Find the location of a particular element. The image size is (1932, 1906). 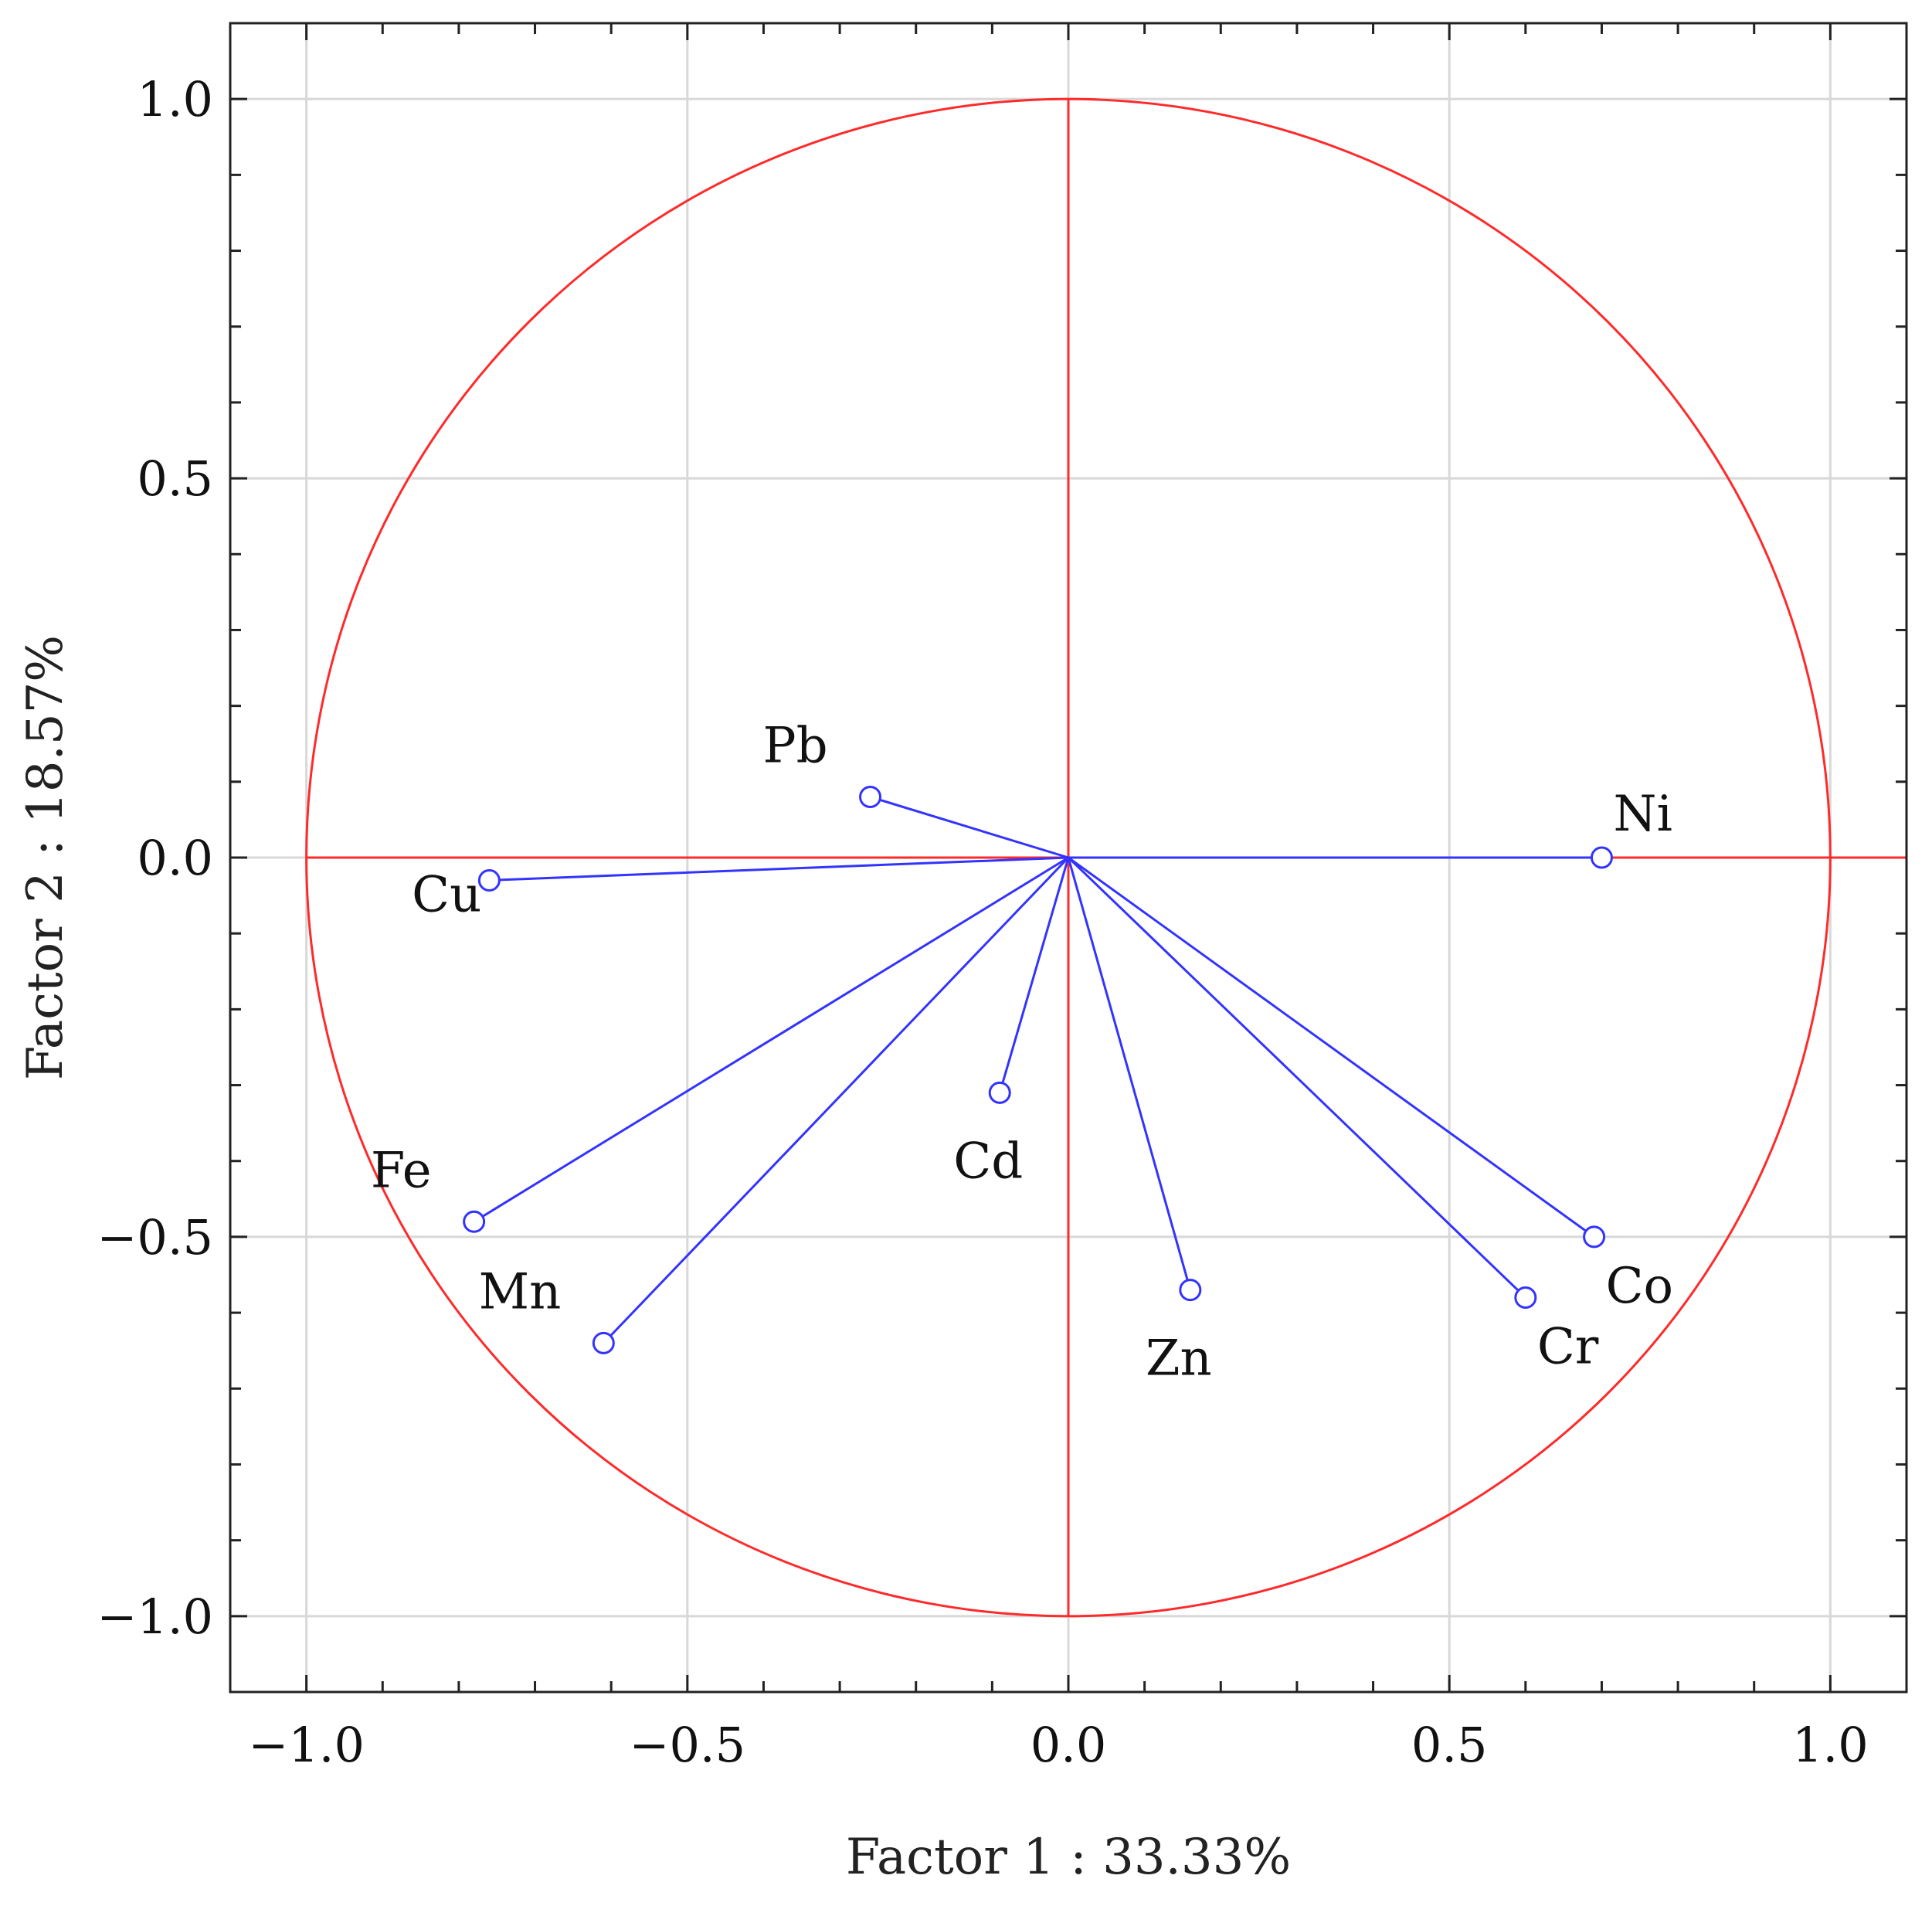

vector-pb is located at coordinates (970, 827).